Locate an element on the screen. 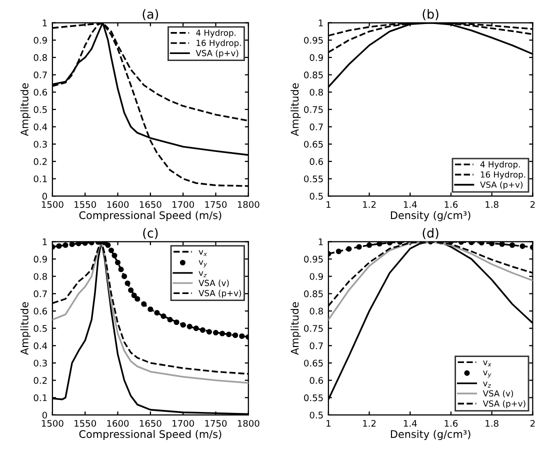  chart-title: (d) is located at coordinates (430, 234).